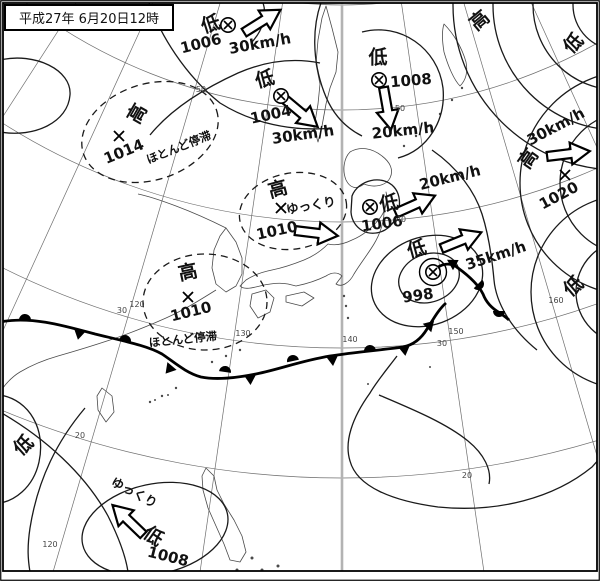  Describe the element at coordinates (80, 435) in the screenshot. I see `lat-label-20-w: 20` at that location.